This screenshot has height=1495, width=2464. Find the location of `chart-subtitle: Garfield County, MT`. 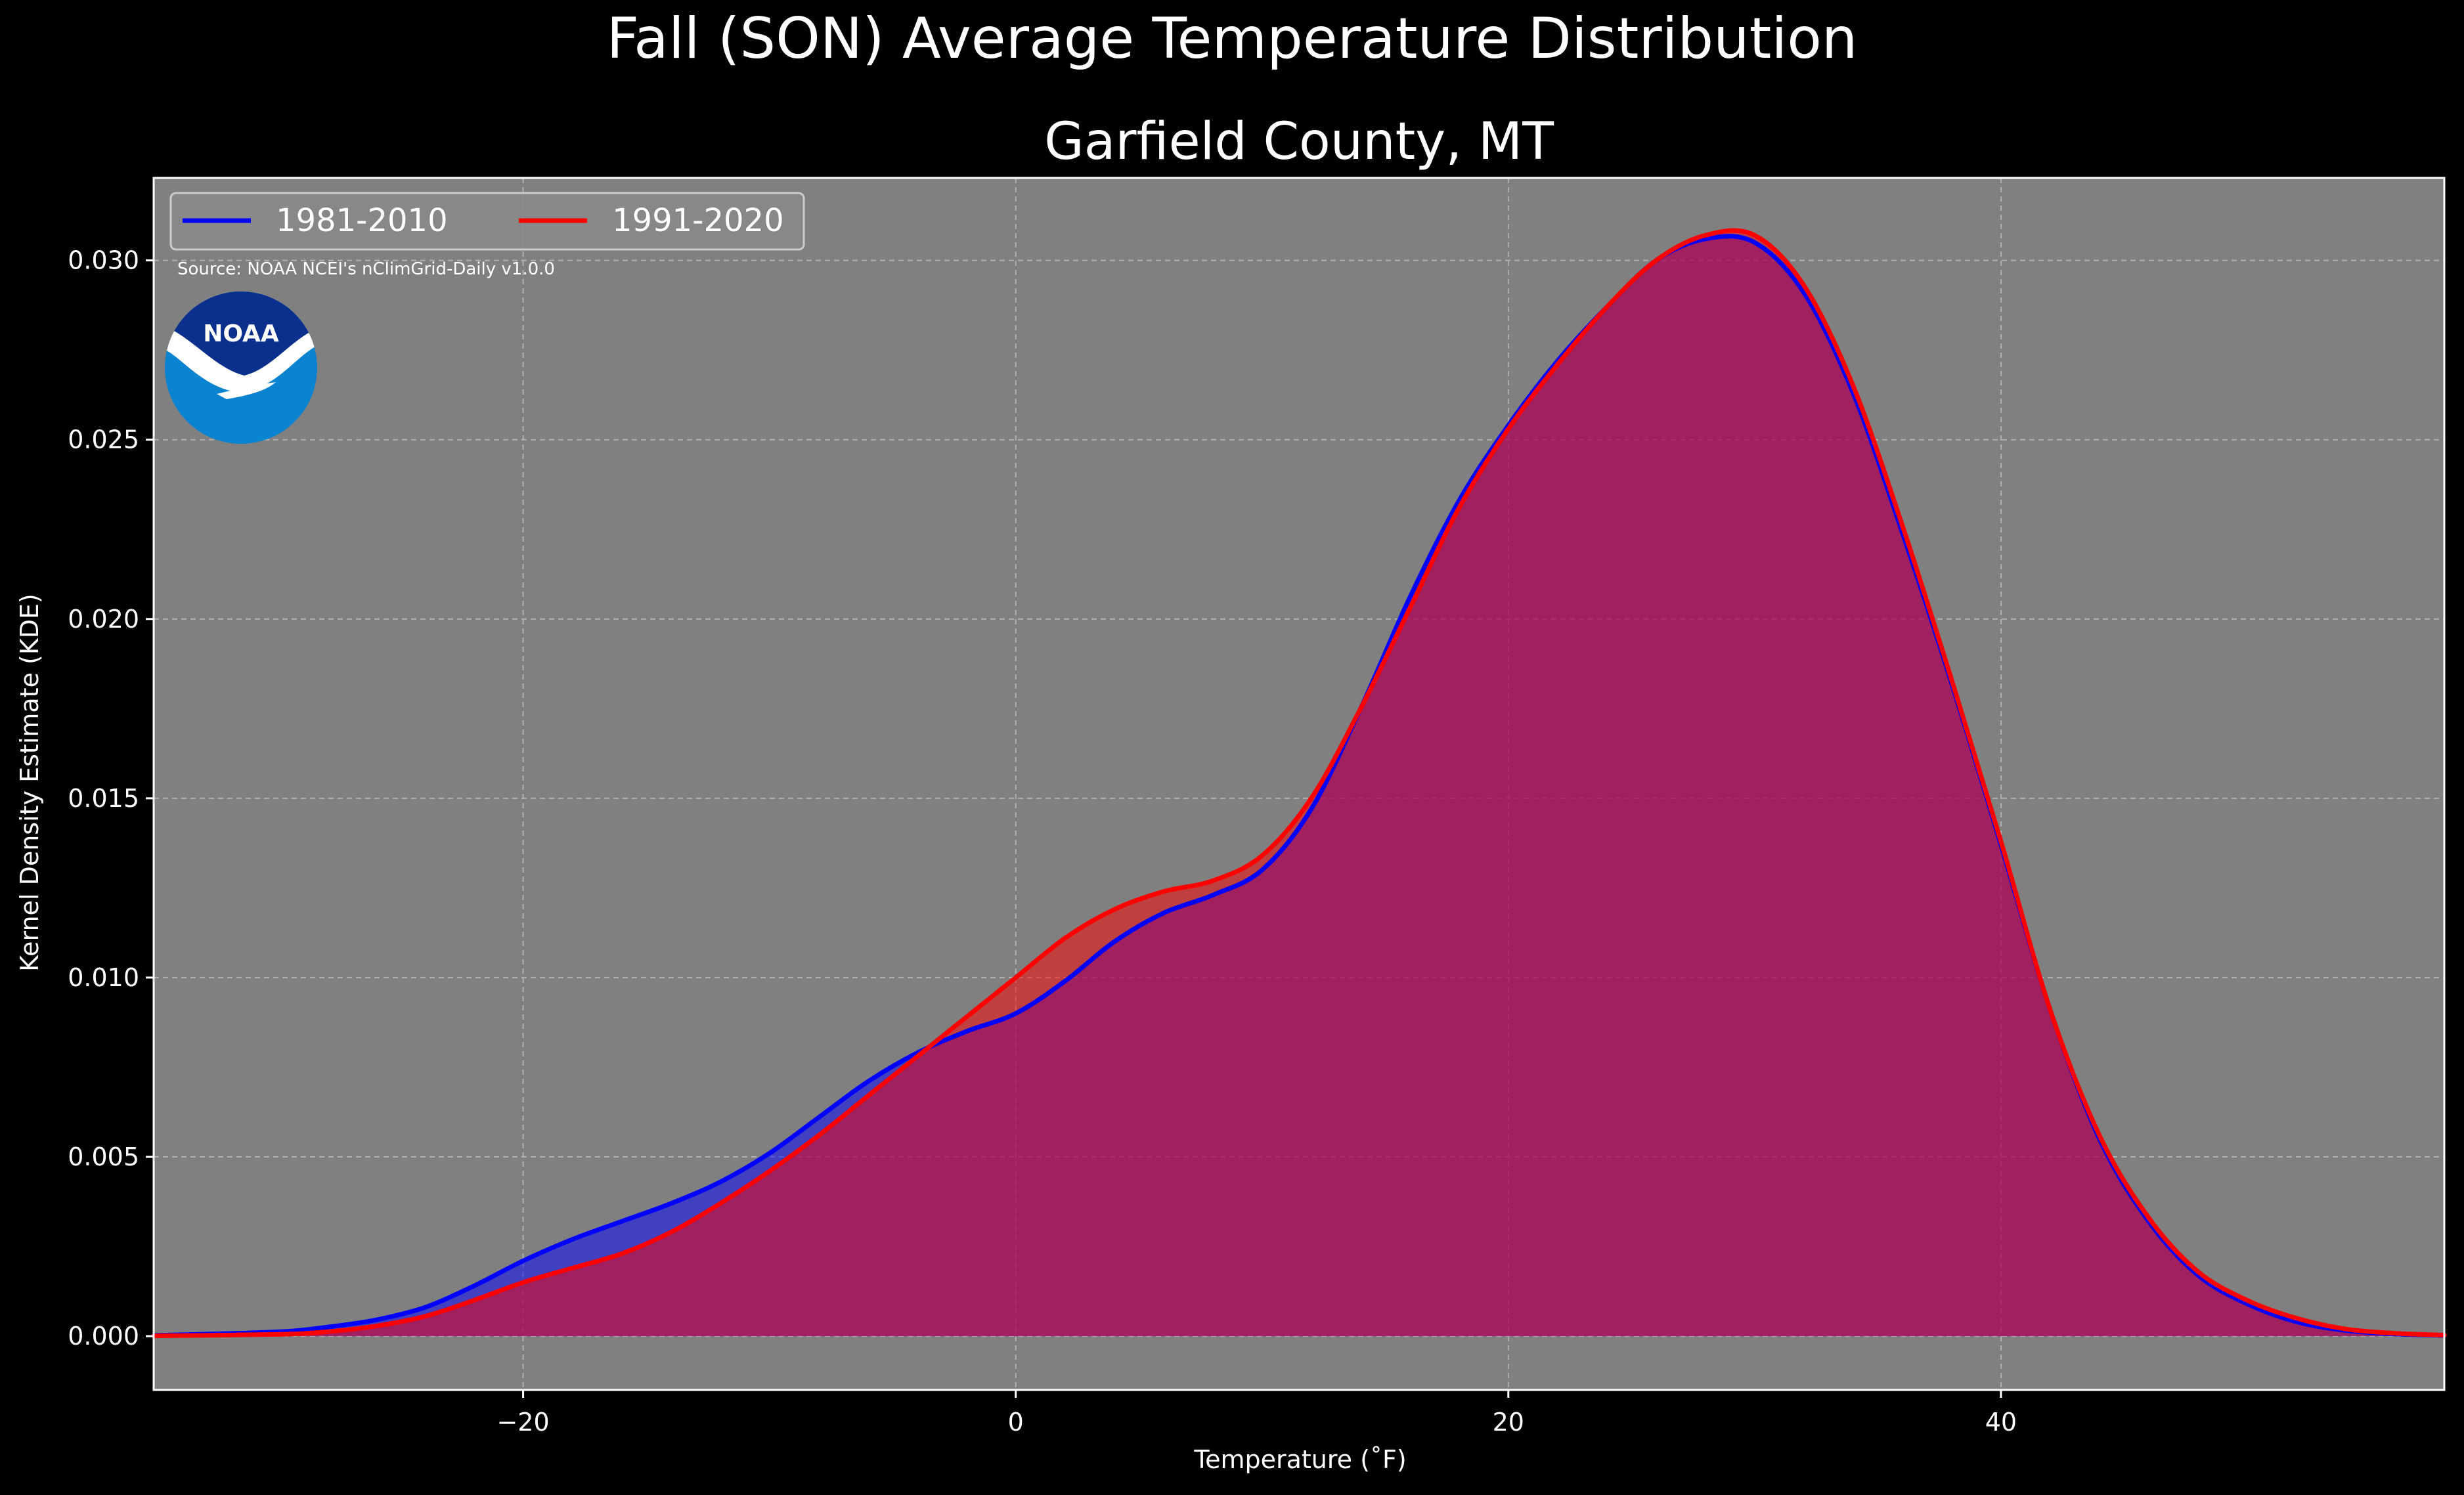

chart-subtitle: Garfield County, MT is located at coordinates (1299, 141).